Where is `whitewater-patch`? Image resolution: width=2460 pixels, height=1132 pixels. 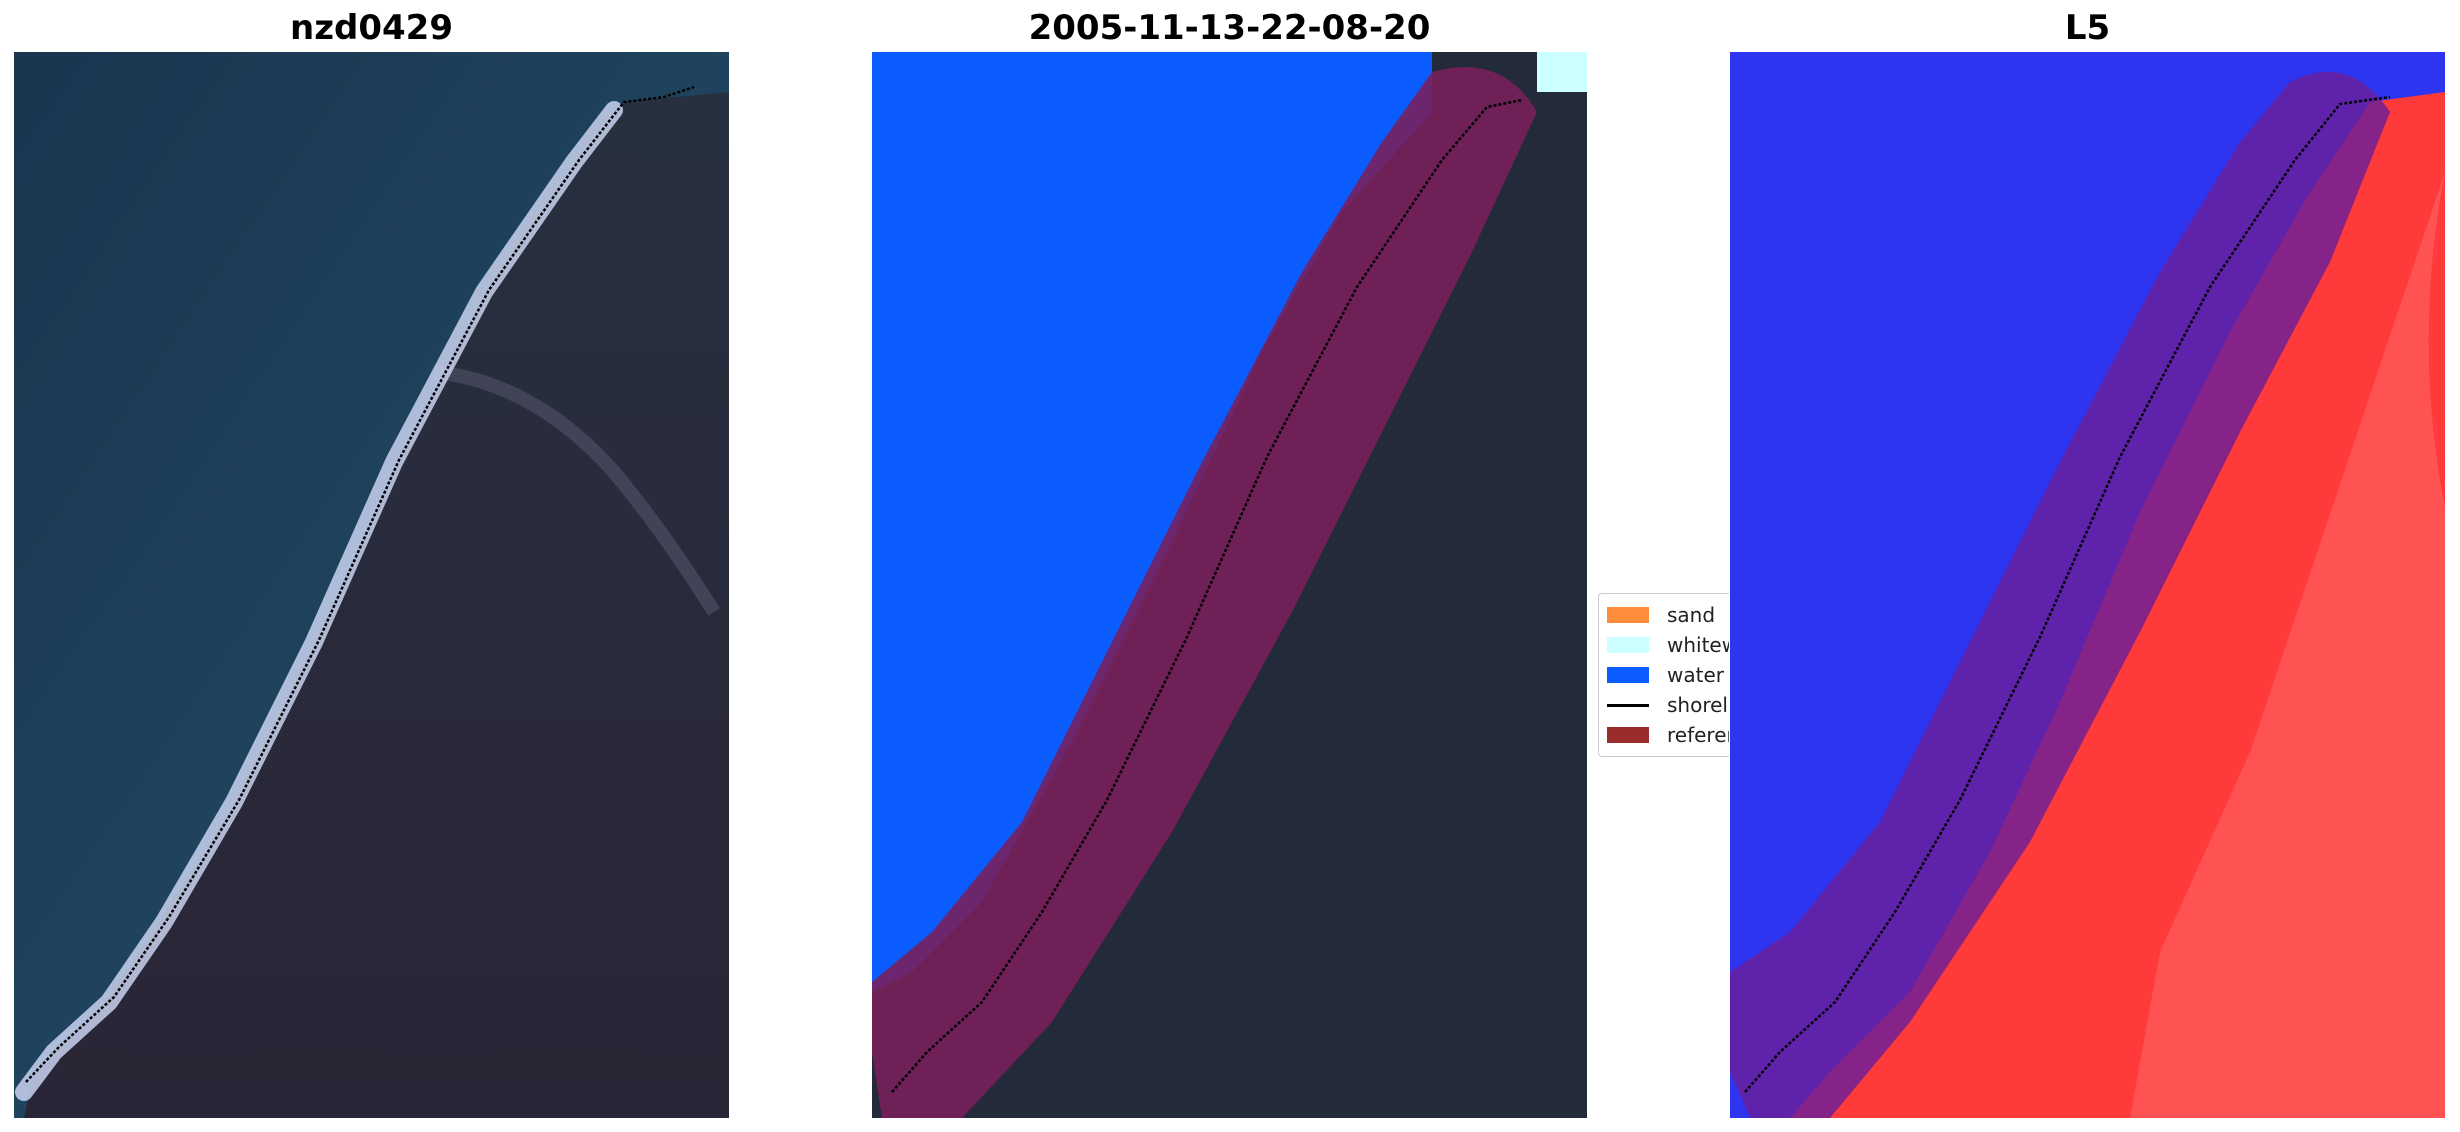 whitewater-patch is located at coordinates (1562, 72).